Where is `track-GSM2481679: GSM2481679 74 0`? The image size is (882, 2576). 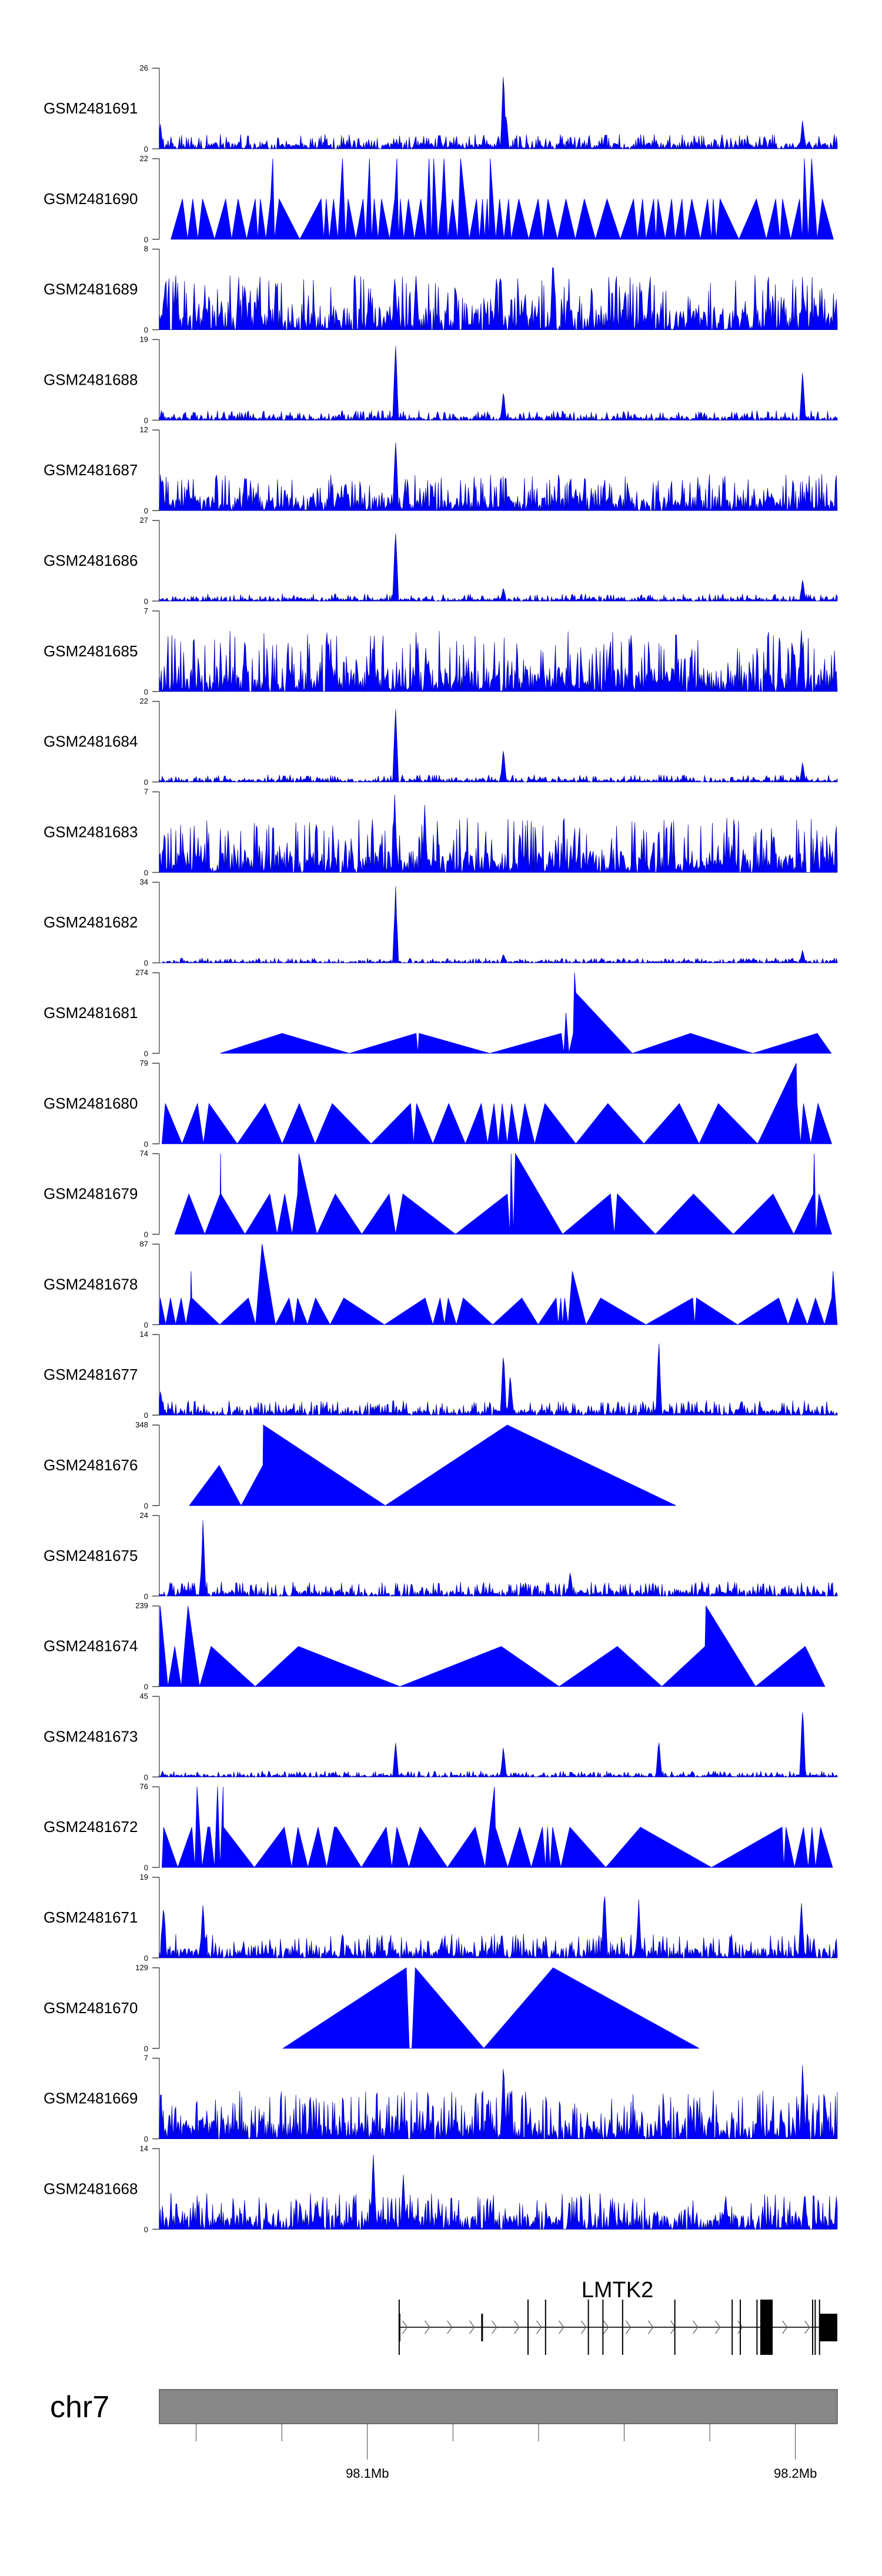
track-GSM2481679: GSM2481679 74 0 is located at coordinates (438, 1194).